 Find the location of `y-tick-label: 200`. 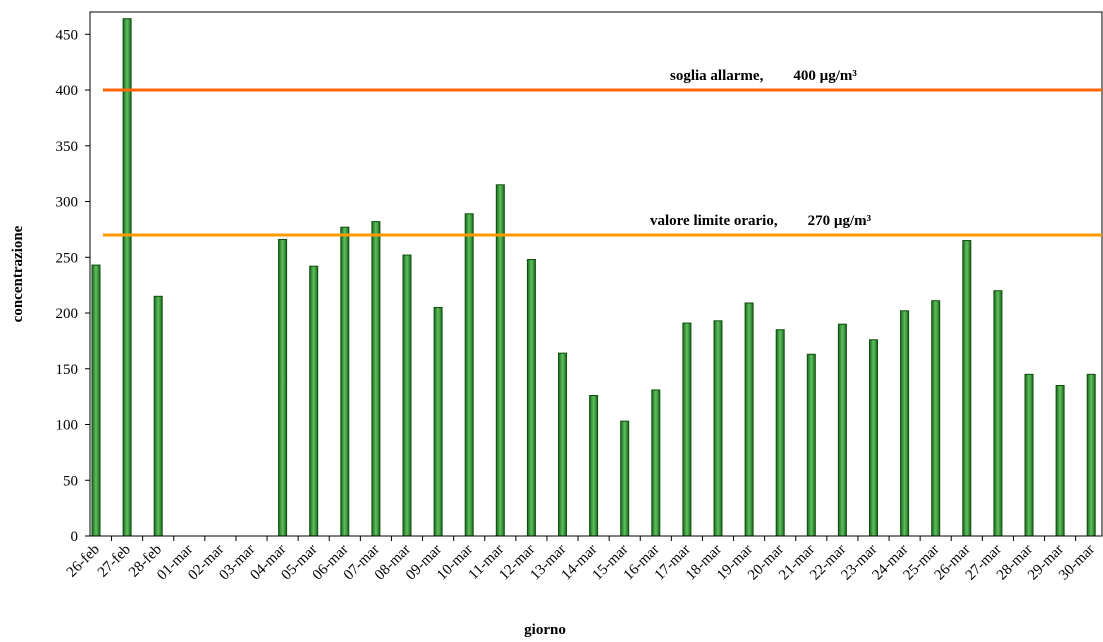

y-tick-label: 200 is located at coordinates (67, 314).